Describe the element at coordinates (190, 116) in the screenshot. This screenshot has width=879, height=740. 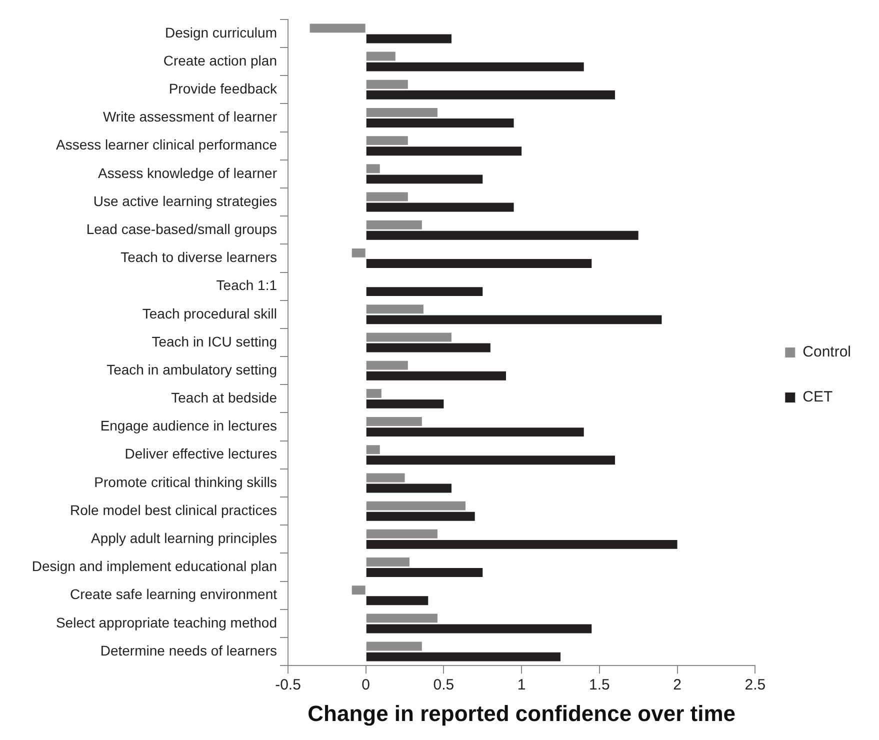
I see `y-tick-label: Write assessment of learner` at that location.